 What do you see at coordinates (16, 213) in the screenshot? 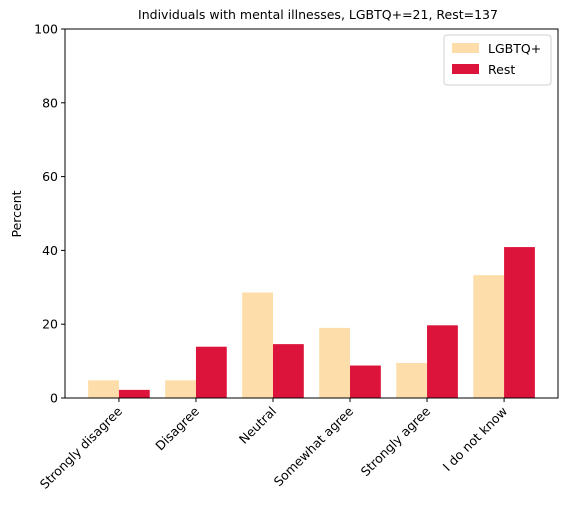
I see `y-axis-label: Percent` at bounding box center [16, 213].